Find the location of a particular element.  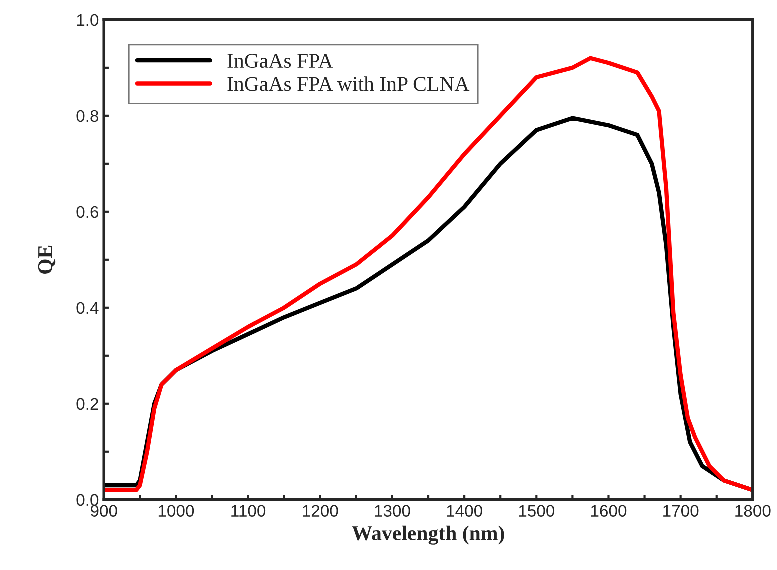

y-tick-label: 1.0 is located at coordinates (88, 20).